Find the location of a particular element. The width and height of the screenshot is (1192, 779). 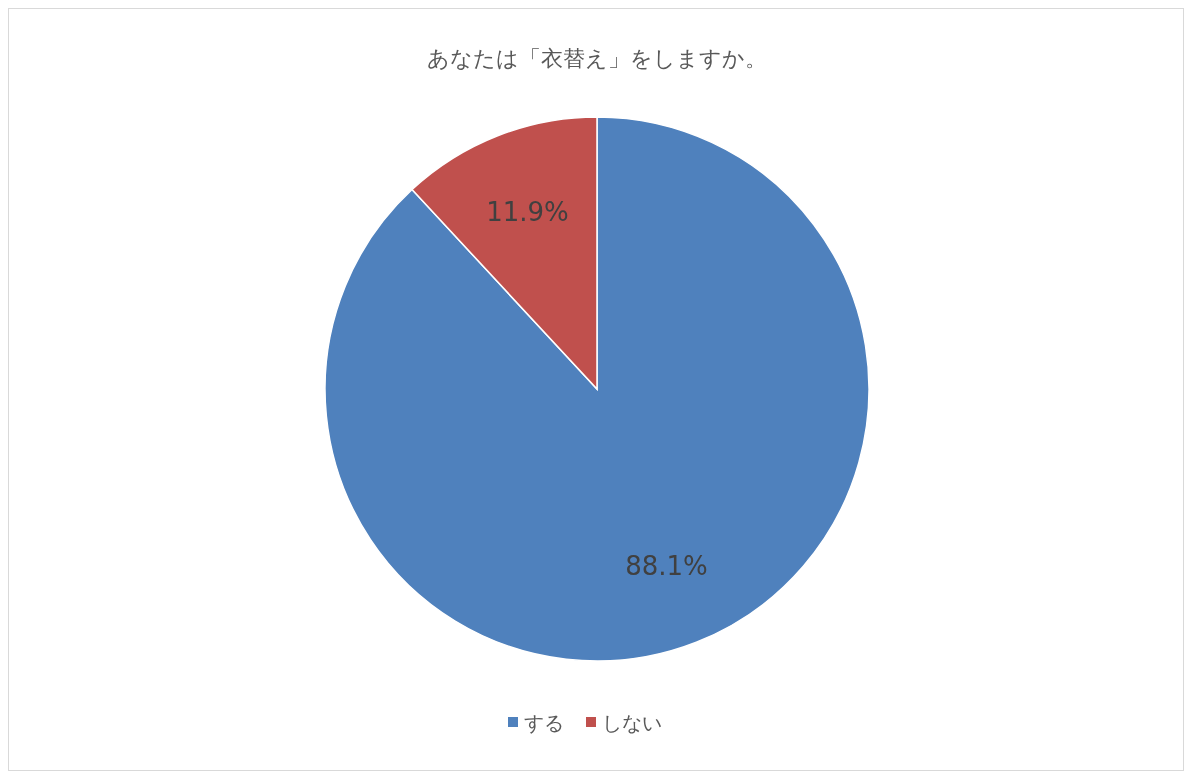

data-label: 88.1% is located at coordinates (666, 566).